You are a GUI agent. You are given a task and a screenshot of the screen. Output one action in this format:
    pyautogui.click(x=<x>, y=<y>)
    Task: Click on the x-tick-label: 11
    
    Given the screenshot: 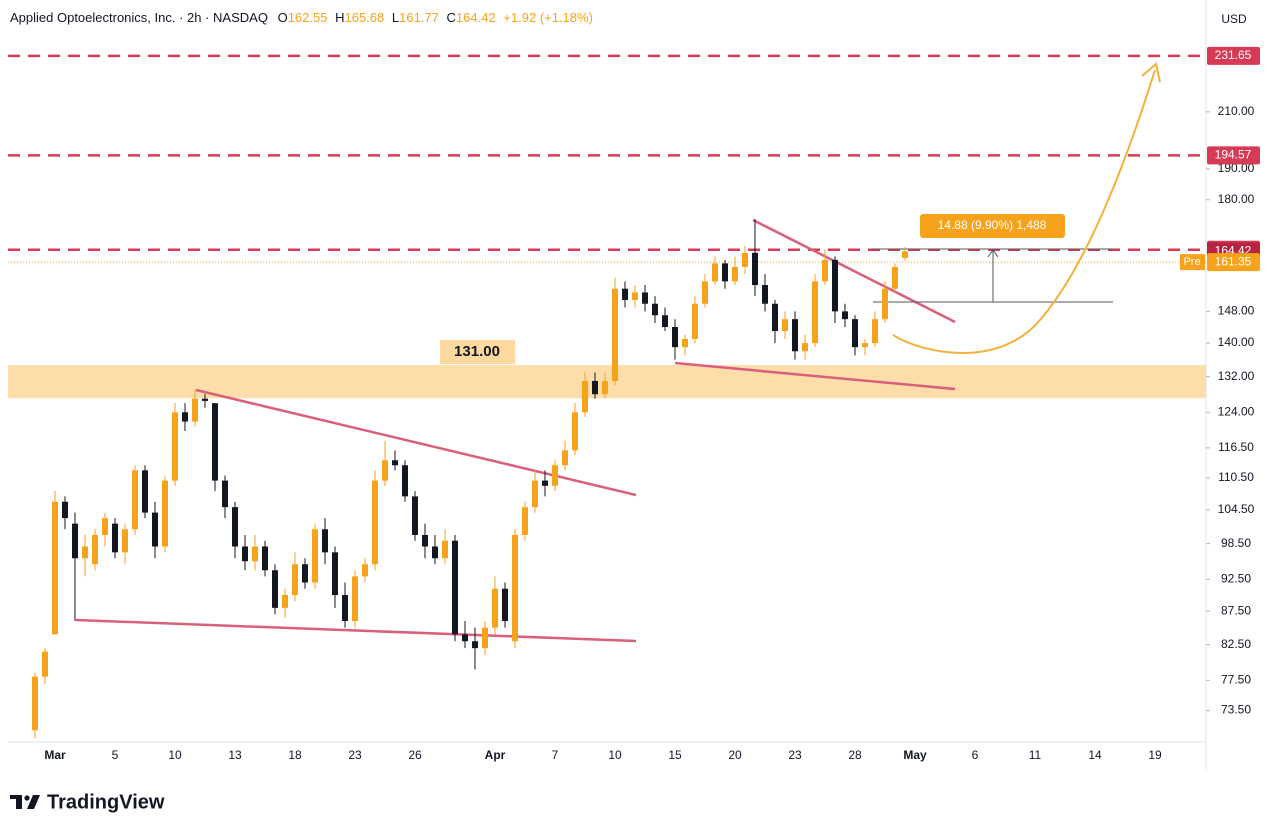 What is the action you would take?
    pyautogui.click(x=1035, y=755)
    